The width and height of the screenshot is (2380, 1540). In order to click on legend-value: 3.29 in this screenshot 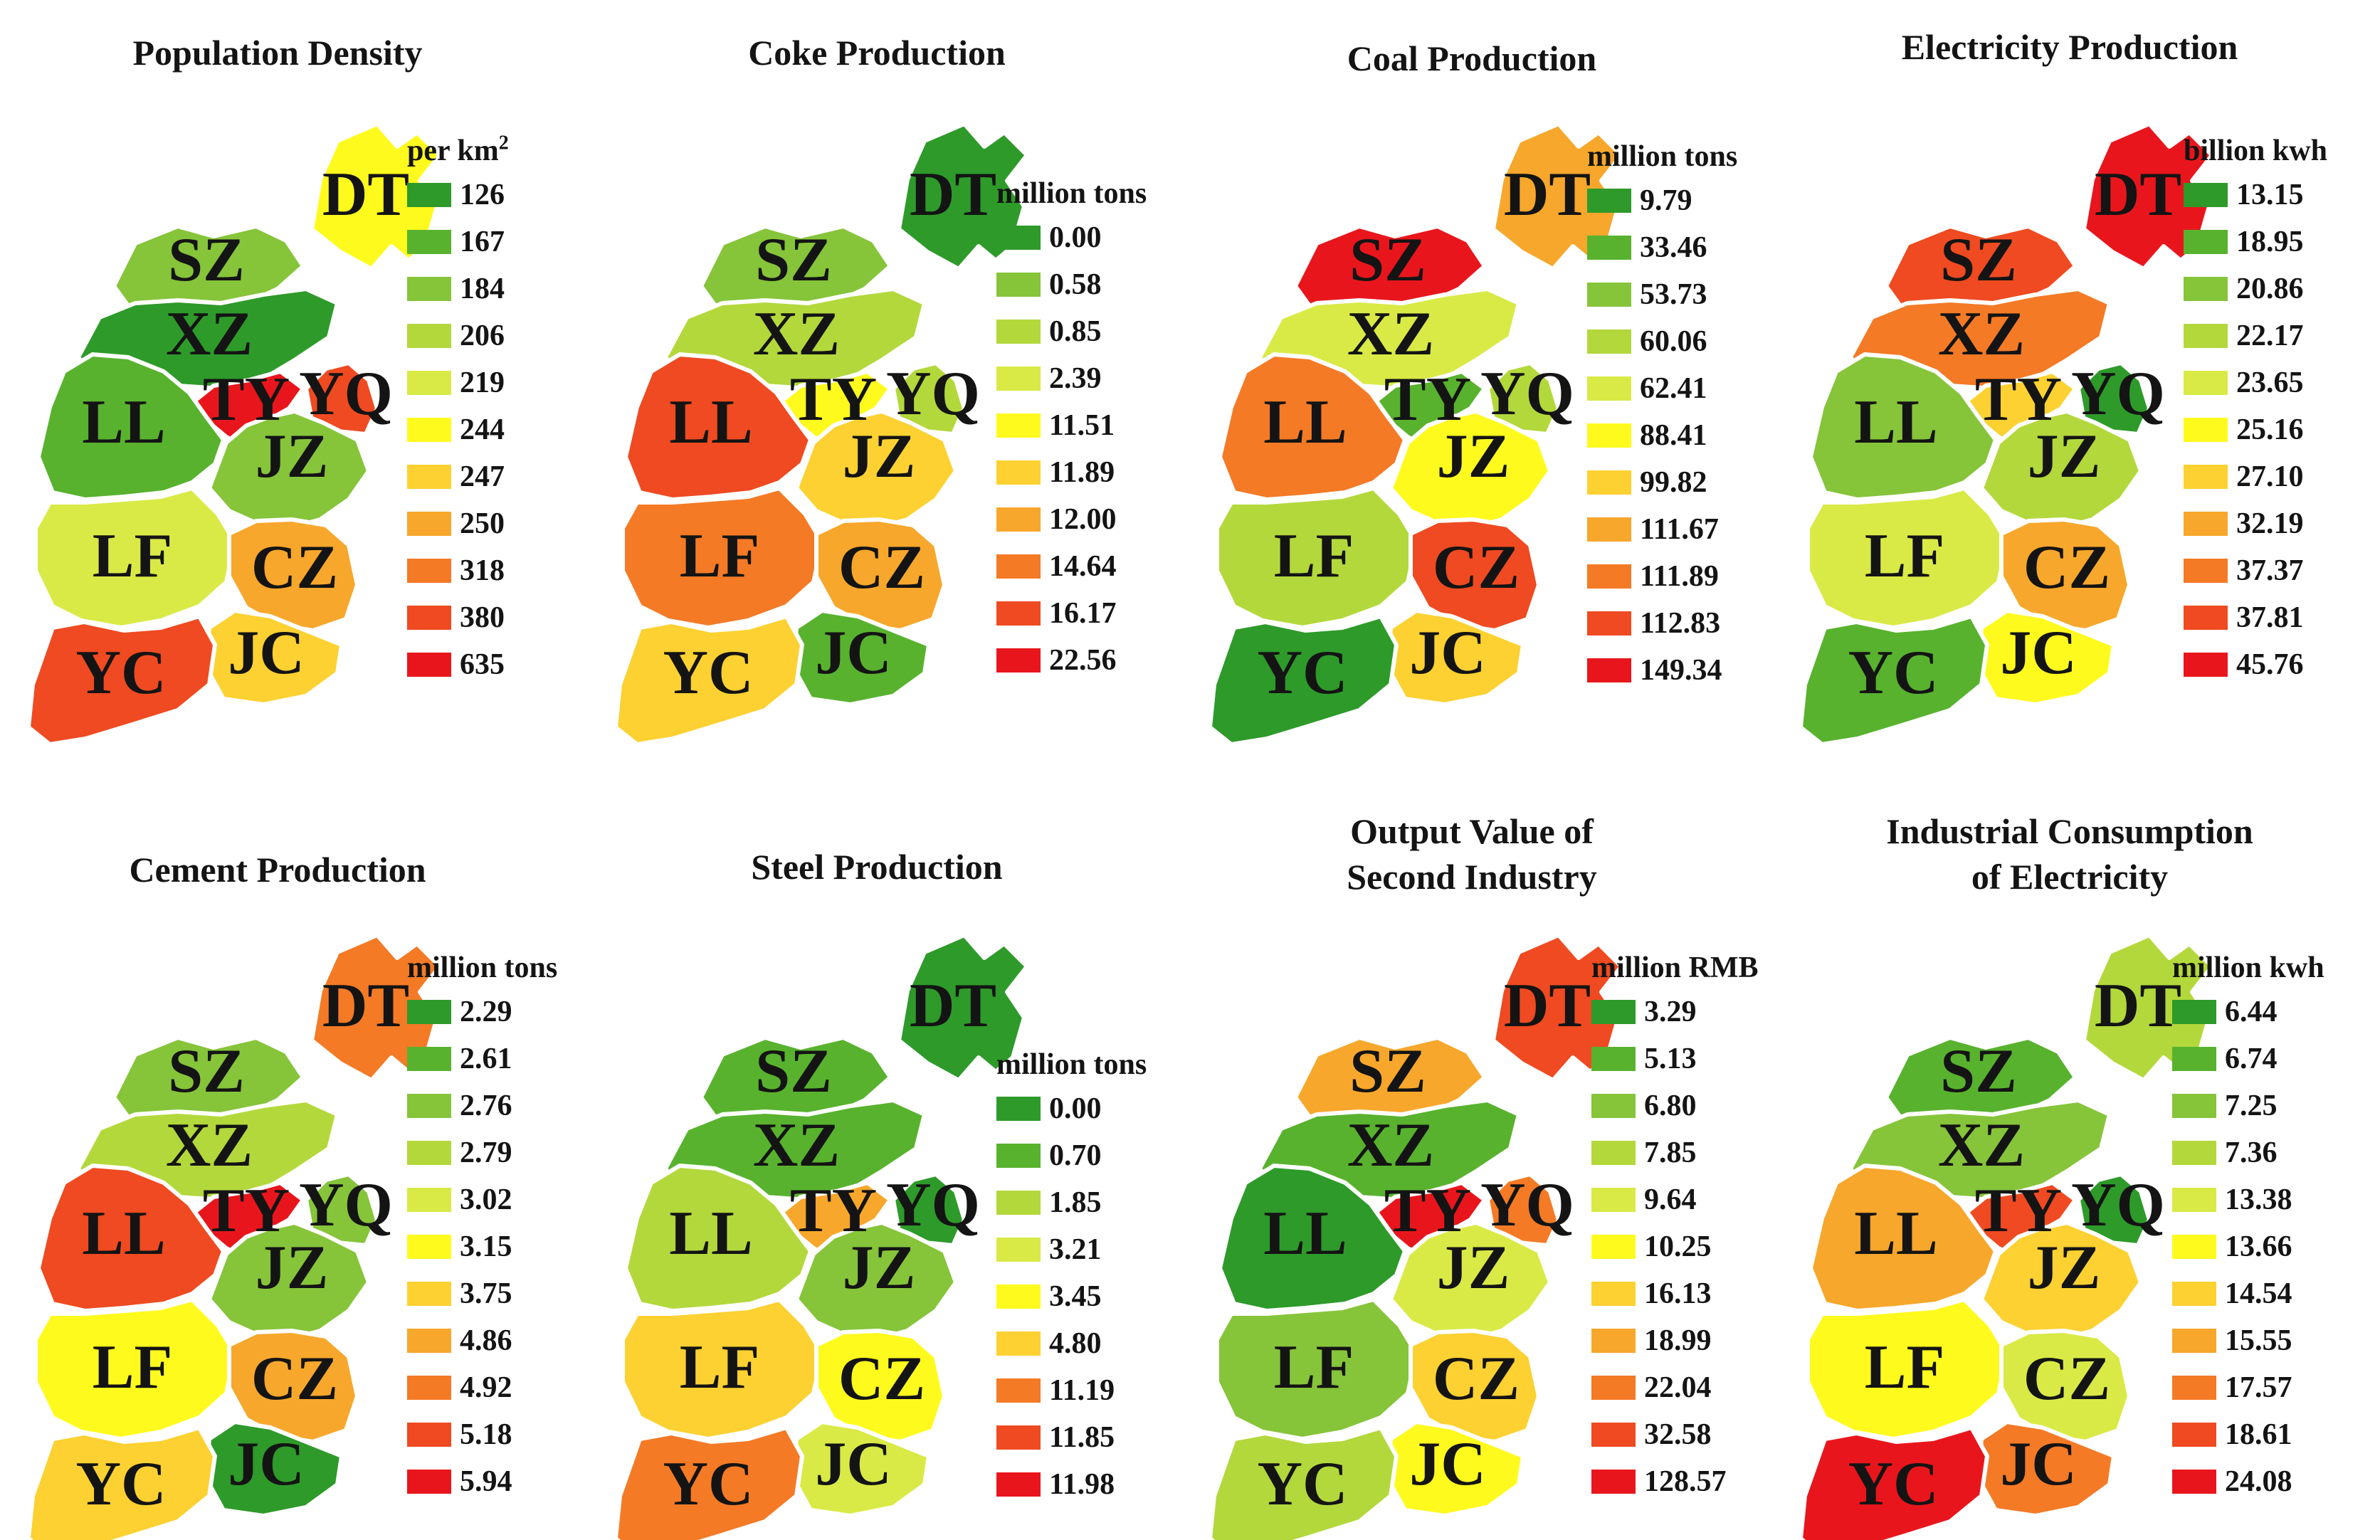, I will do `click(1670, 1012)`.